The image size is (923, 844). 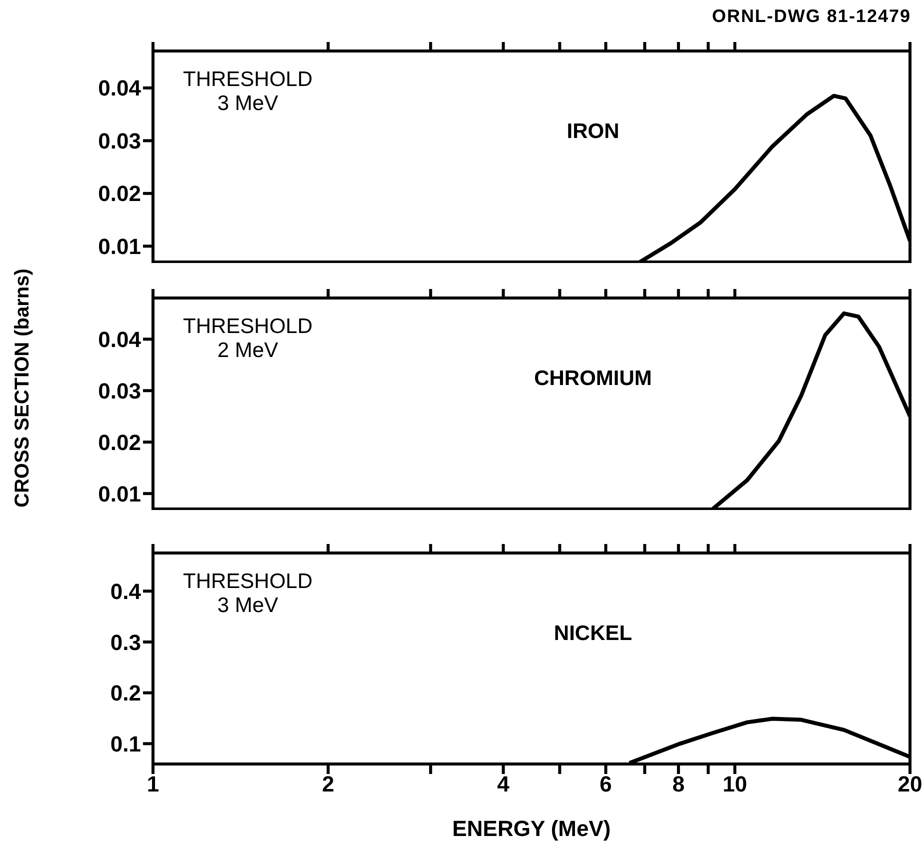 What do you see at coordinates (678, 784) in the screenshot?
I see `x-tick-label: 8` at bounding box center [678, 784].